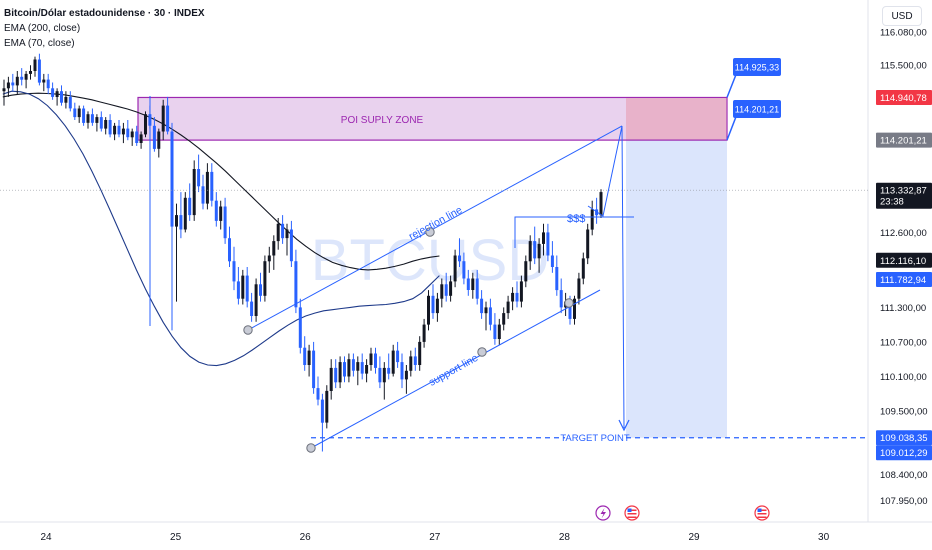  What do you see at coordinates (434, 537) in the screenshot?
I see `time-axis: 24 25 26 27 28 29 30` at bounding box center [434, 537].